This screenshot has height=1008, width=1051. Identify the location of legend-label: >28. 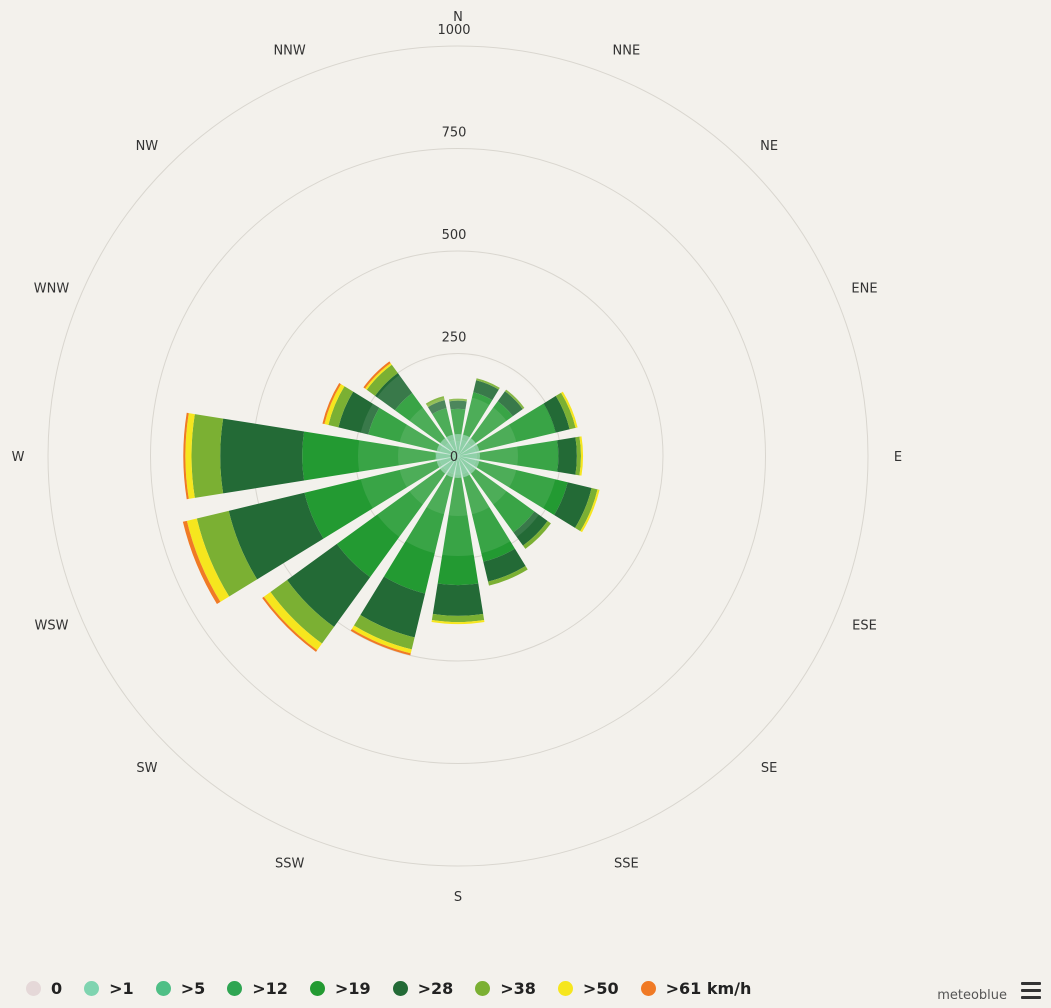
(435, 988).